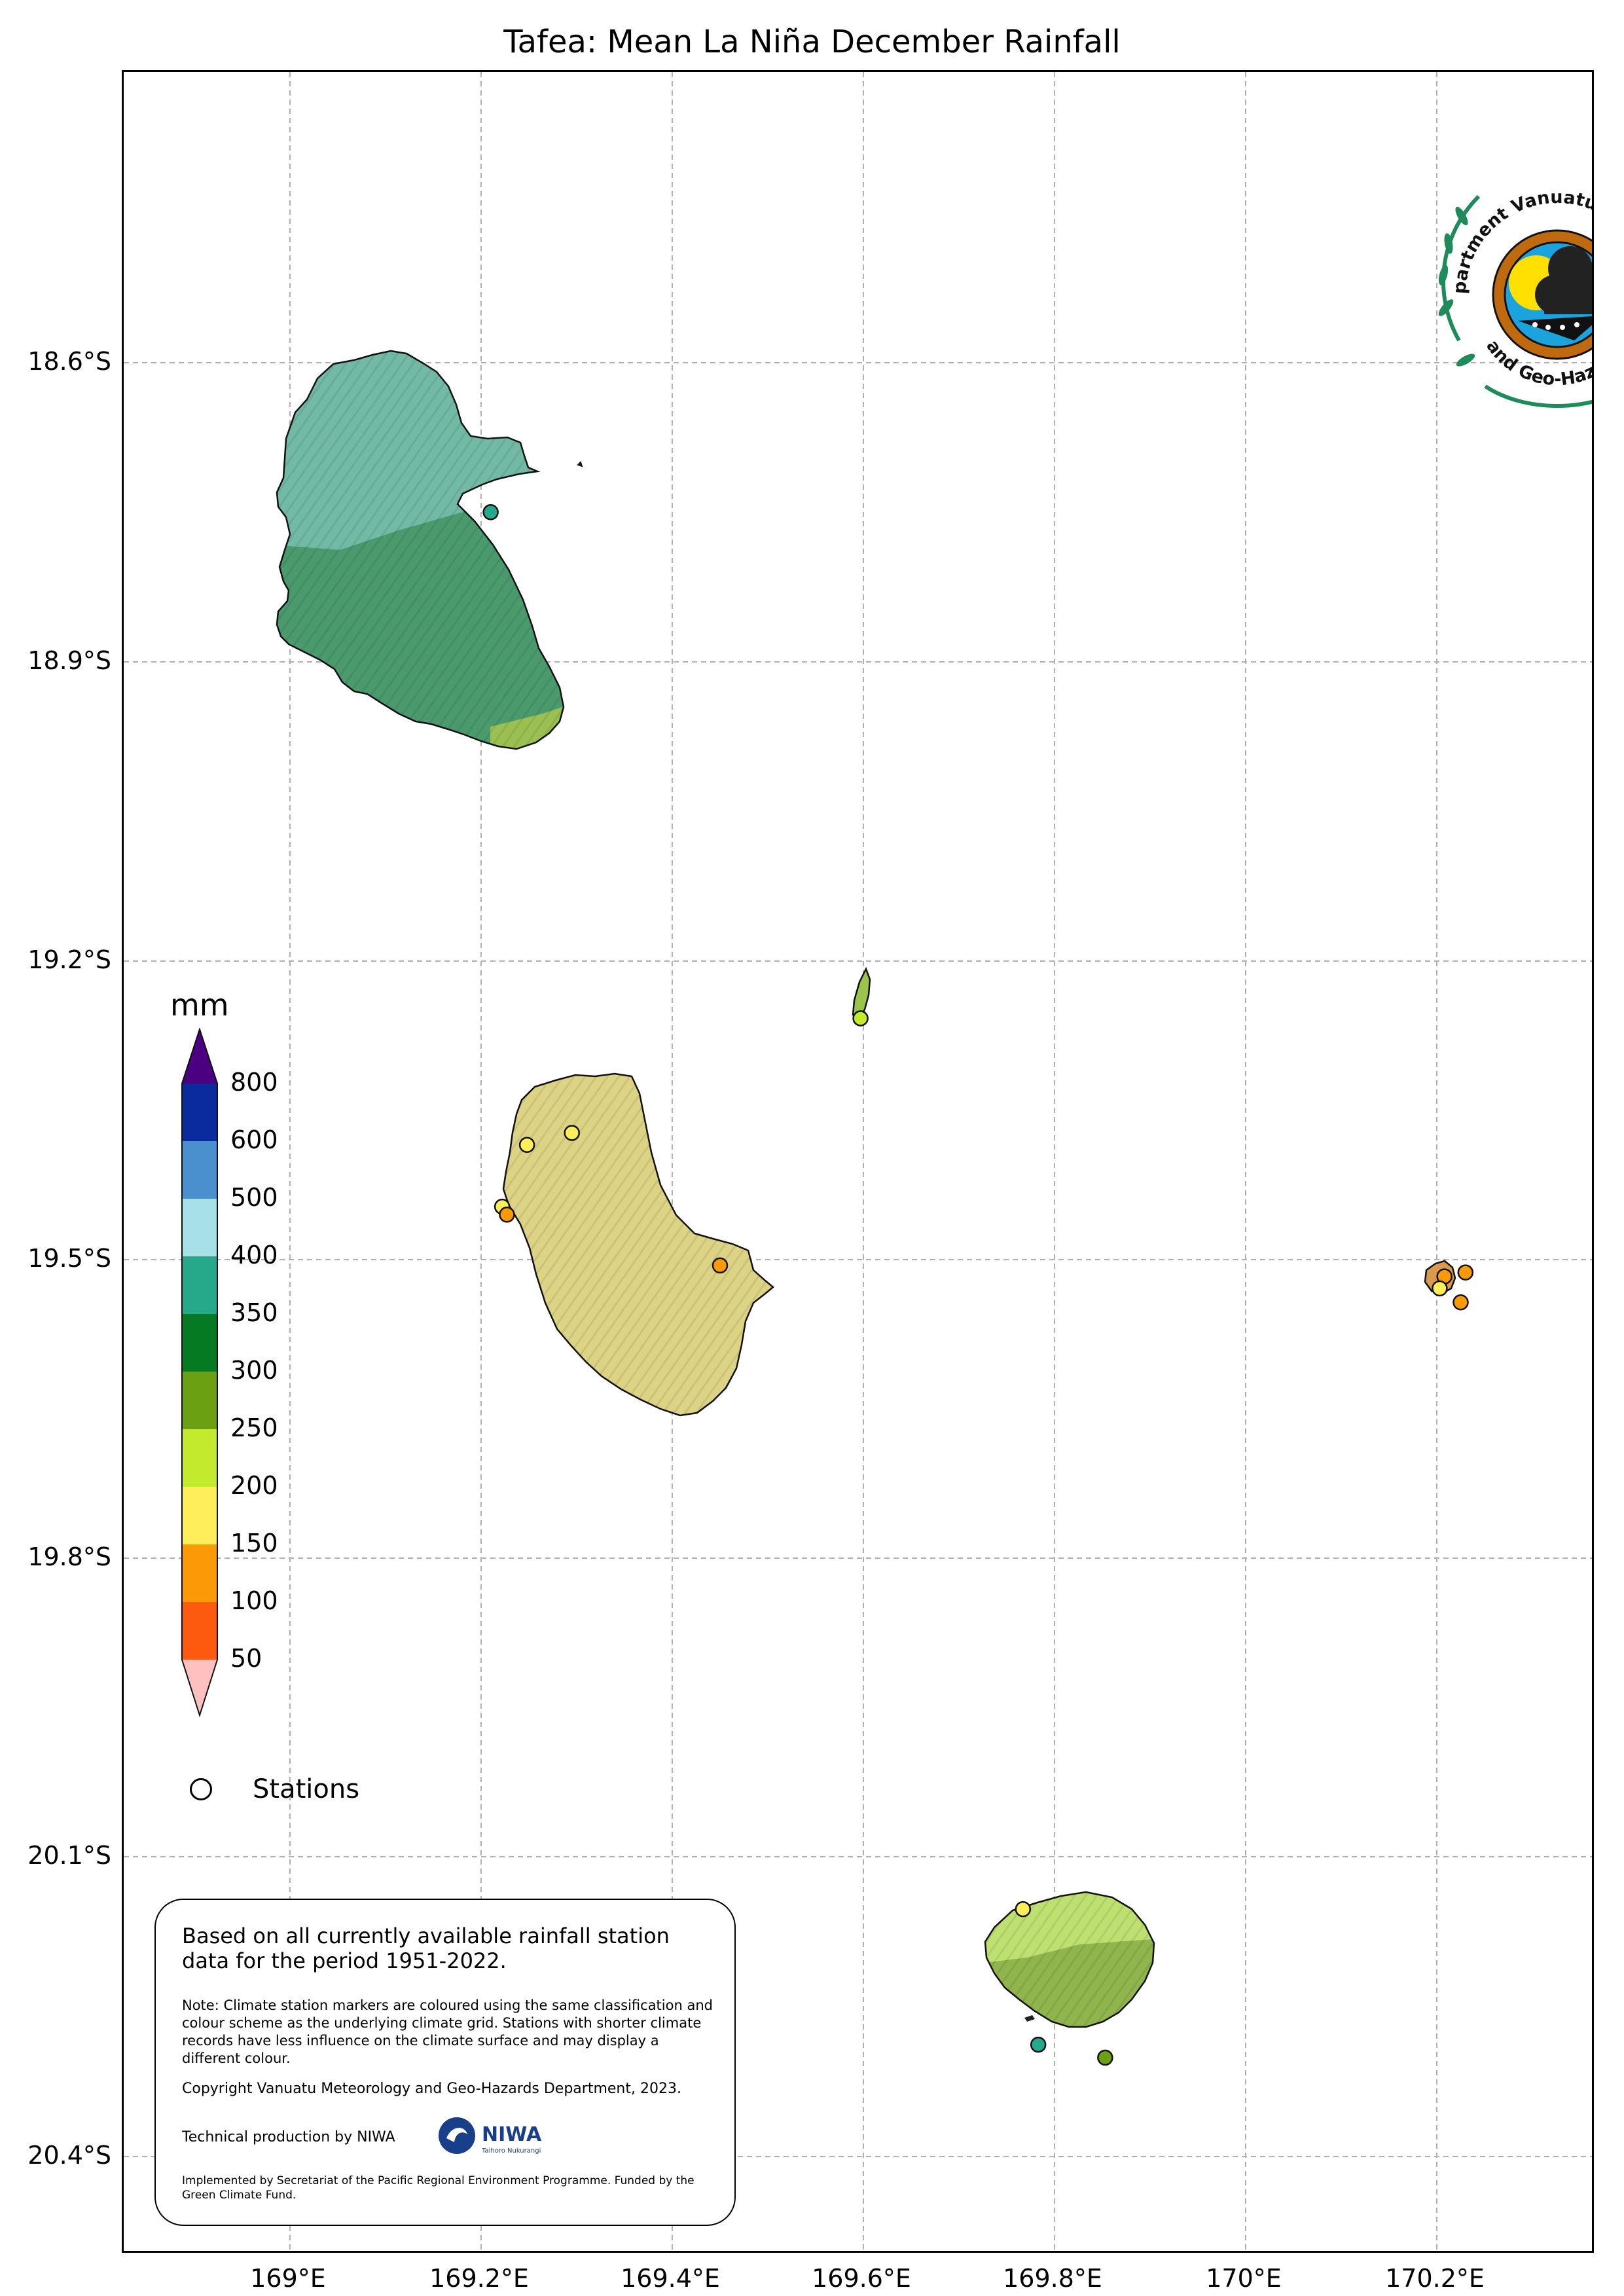 This screenshot has height=2296, width=1624. I want to click on stars-icon, so click(1555, 326).